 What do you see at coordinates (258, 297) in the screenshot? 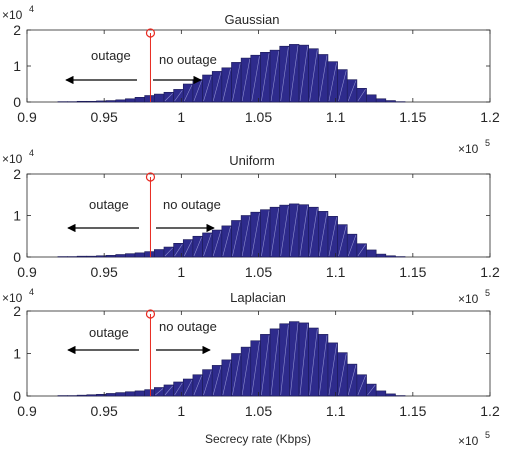
I see `subplot-title: Laplacian` at bounding box center [258, 297].